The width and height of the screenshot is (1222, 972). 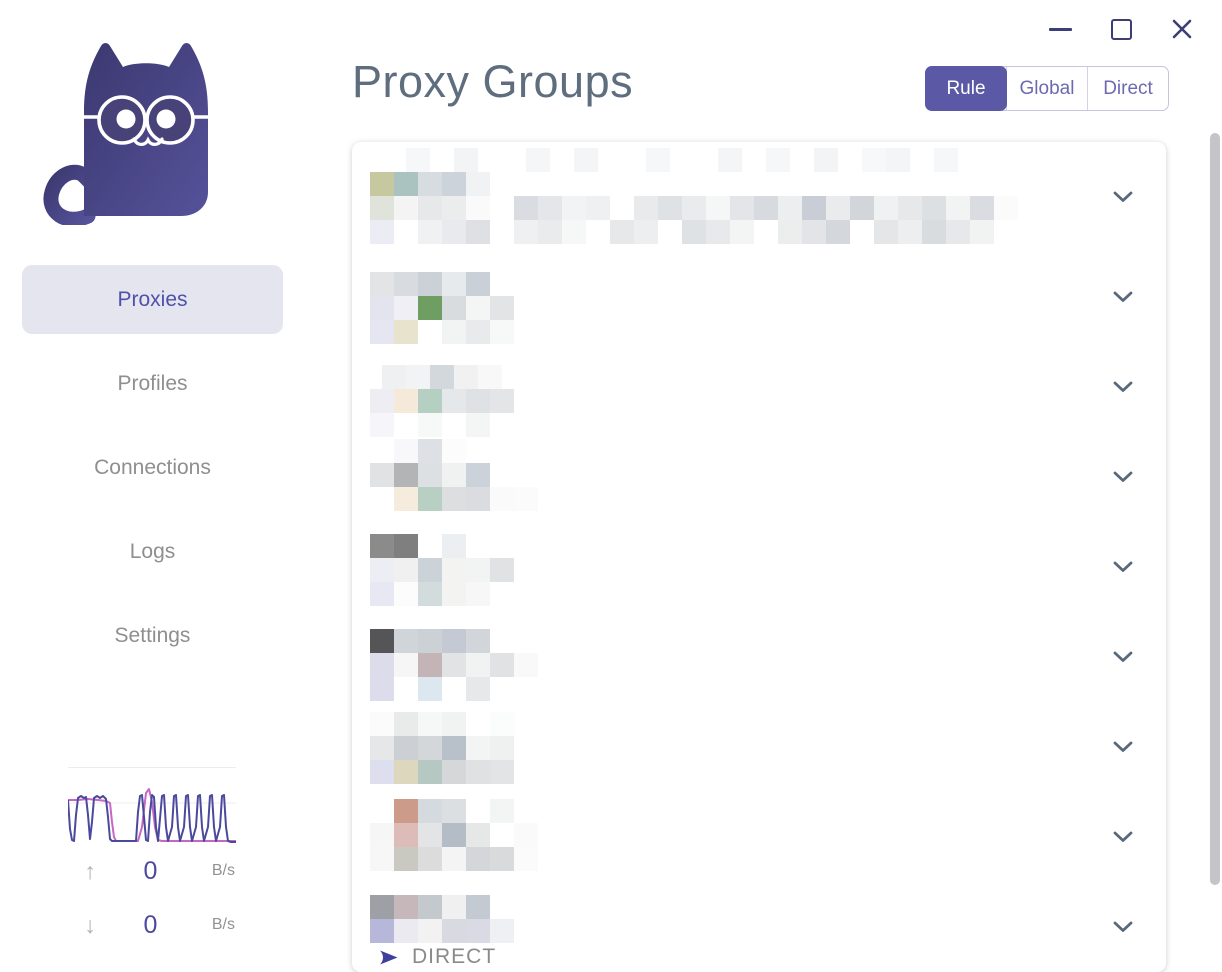 What do you see at coordinates (152, 818) in the screenshot?
I see `traffic-line-upload` at bounding box center [152, 818].